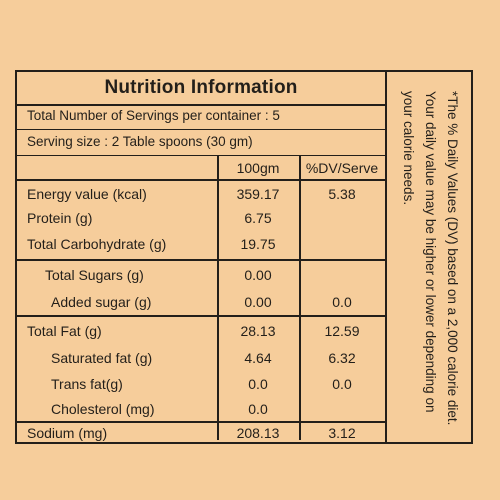 Image resolution: width=500 pixels, height=500 pixels. What do you see at coordinates (102, 358) in the screenshot?
I see `row-label: Saturated fat (g)` at bounding box center [102, 358].